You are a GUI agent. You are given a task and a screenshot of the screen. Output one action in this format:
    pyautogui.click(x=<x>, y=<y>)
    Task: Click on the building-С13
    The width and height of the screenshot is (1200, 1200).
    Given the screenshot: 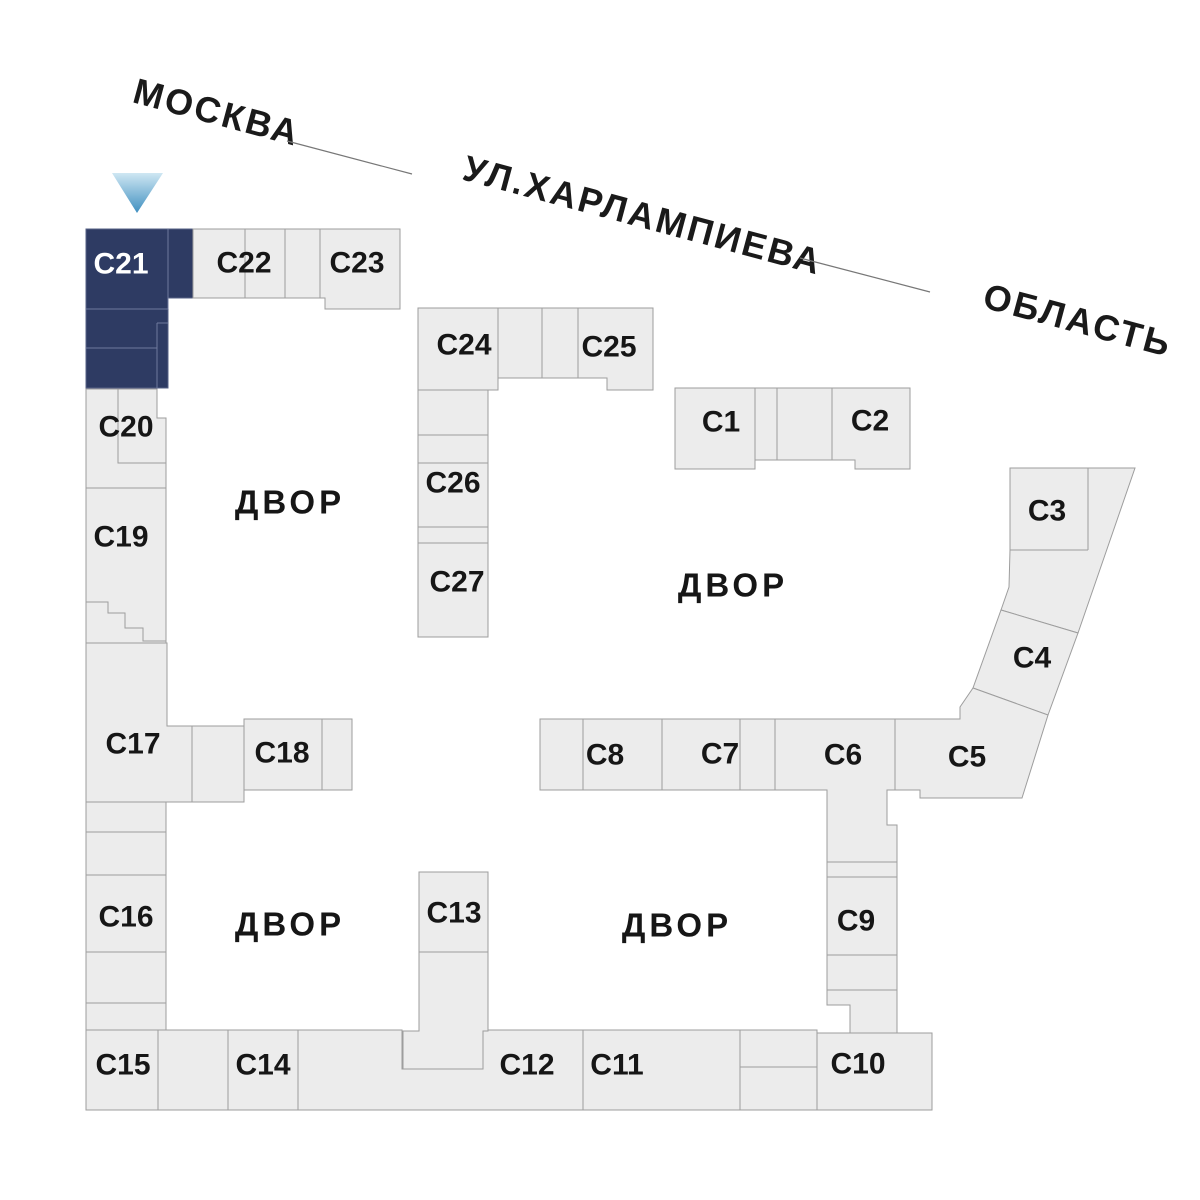 What is the action you would take?
    pyautogui.click(x=445, y=970)
    